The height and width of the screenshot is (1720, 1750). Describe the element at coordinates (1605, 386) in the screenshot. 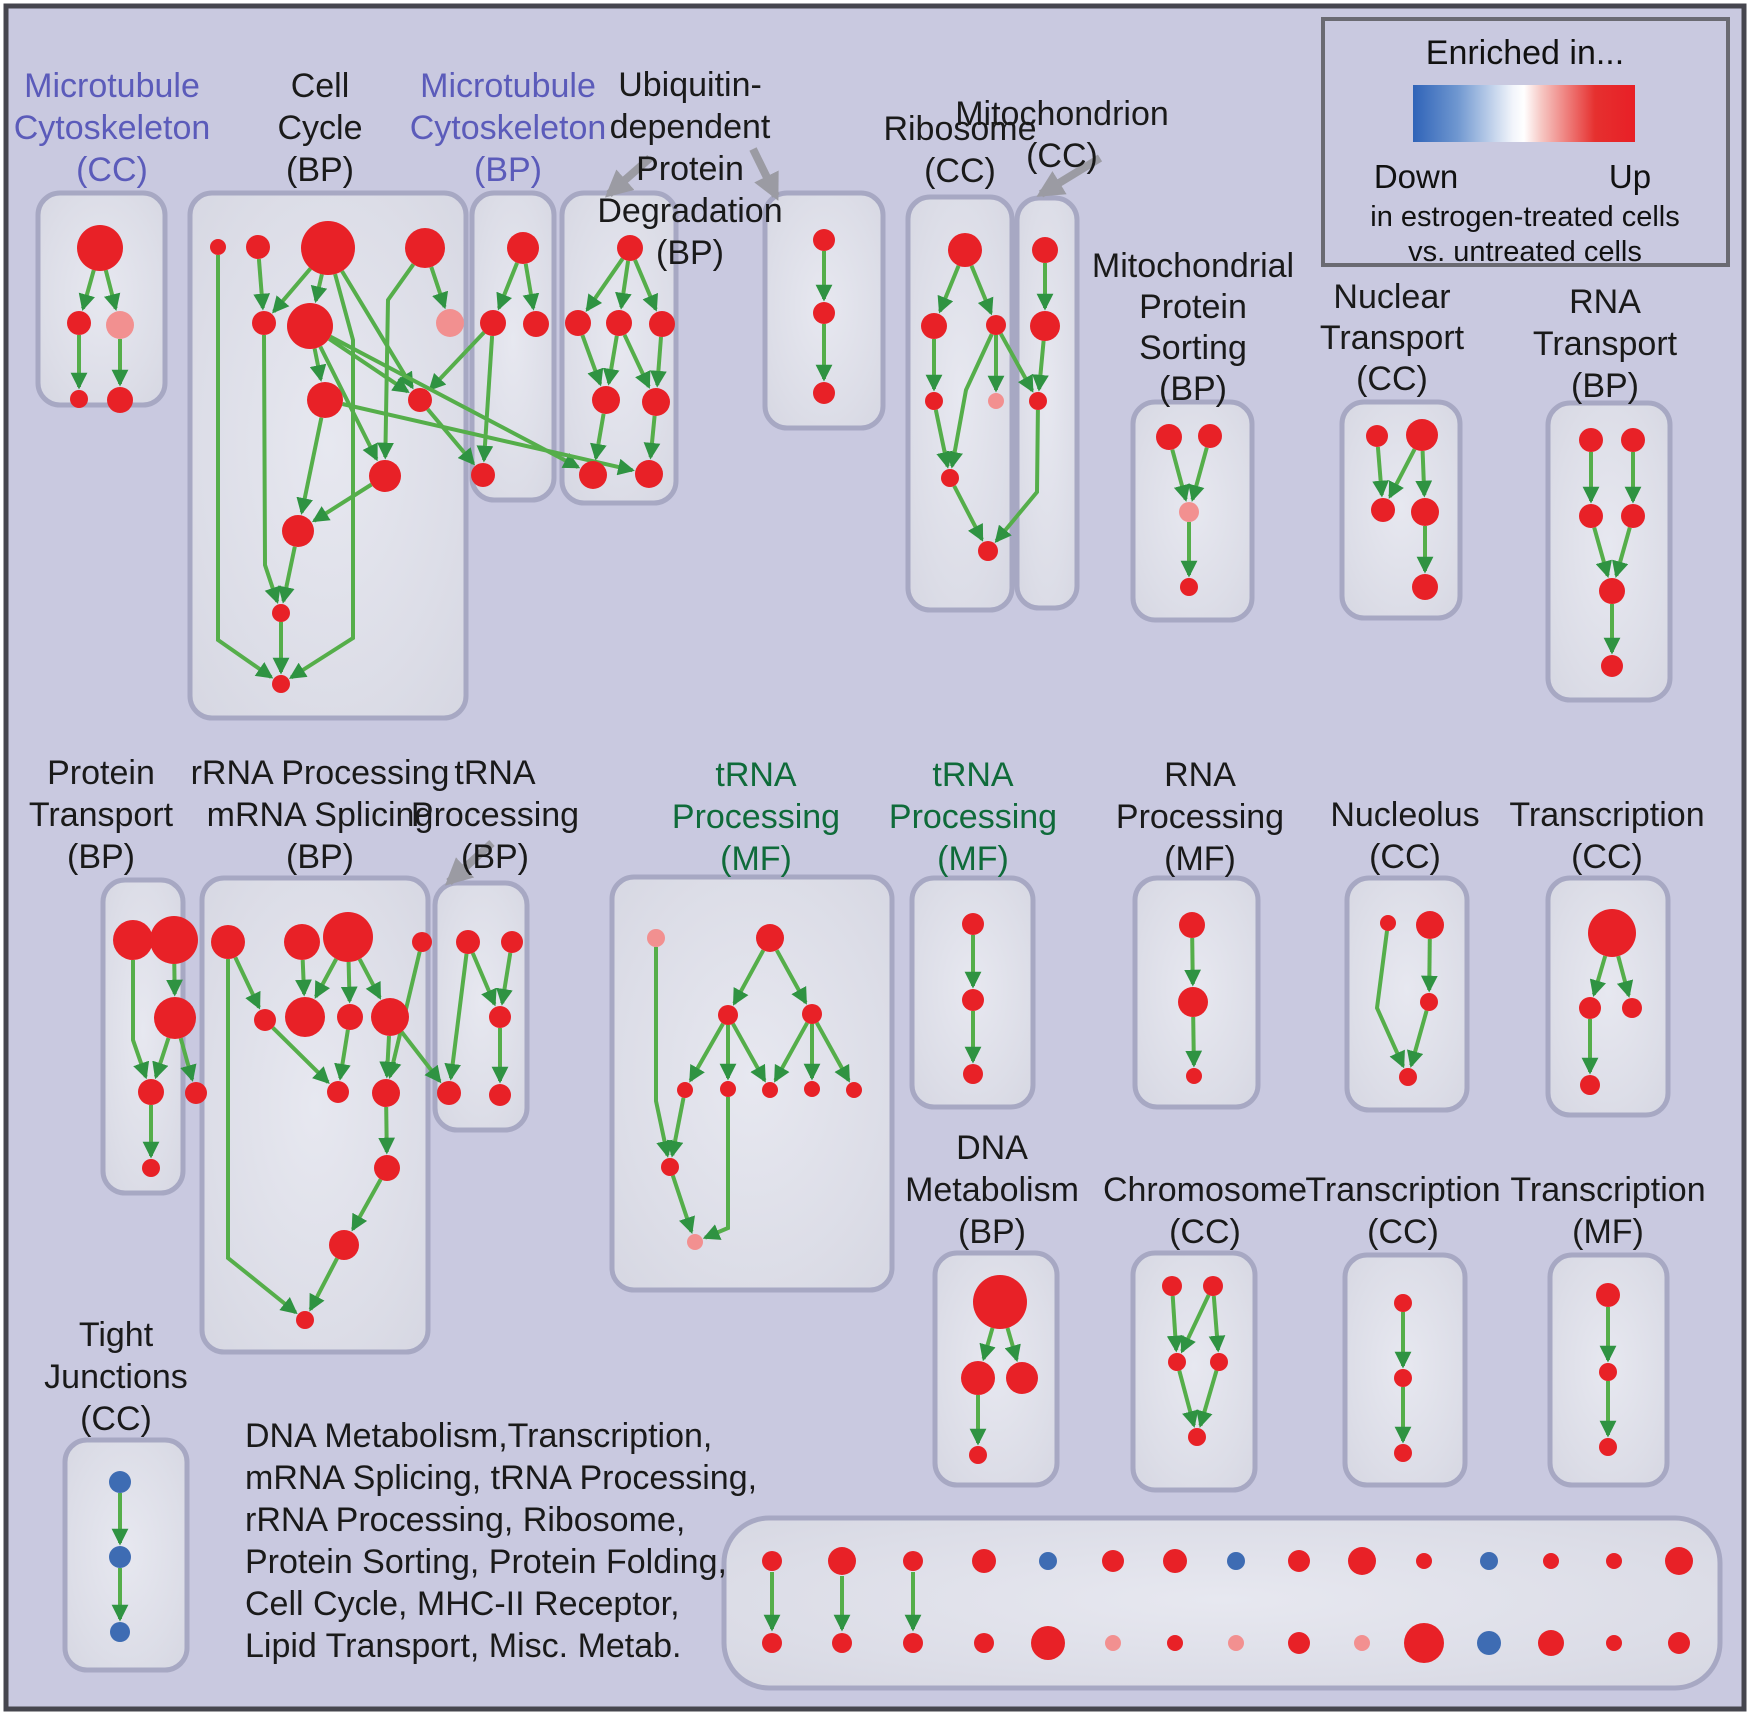

I see `cluster-label-rna-transport-bp: (BP)` at that location.